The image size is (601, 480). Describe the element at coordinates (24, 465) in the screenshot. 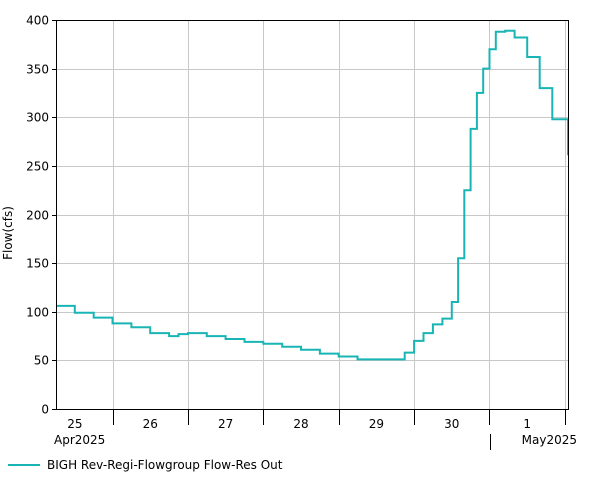

I see `legend-swatch` at that location.